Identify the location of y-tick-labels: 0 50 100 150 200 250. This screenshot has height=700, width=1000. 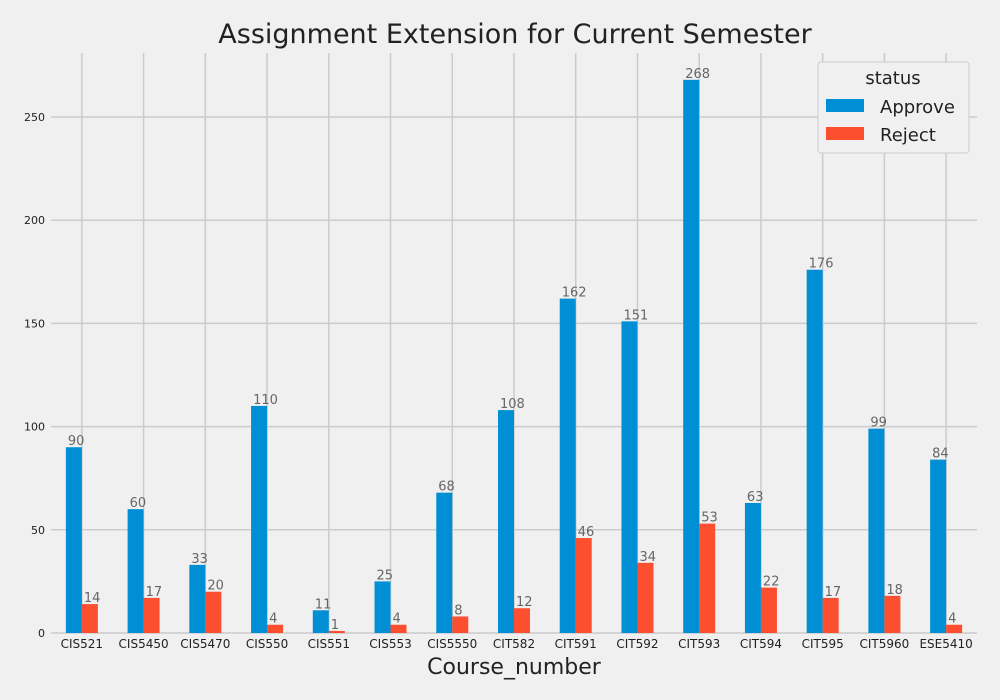
(34, 375).